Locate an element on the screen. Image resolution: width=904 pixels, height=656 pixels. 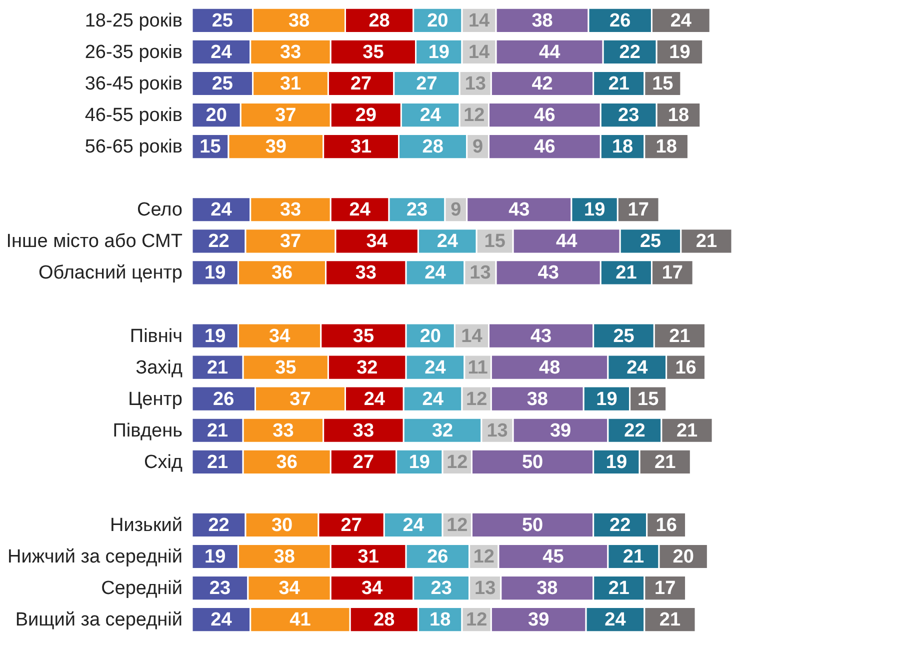
y-tick-label: 46-55 років is located at coordinates (133, 115).